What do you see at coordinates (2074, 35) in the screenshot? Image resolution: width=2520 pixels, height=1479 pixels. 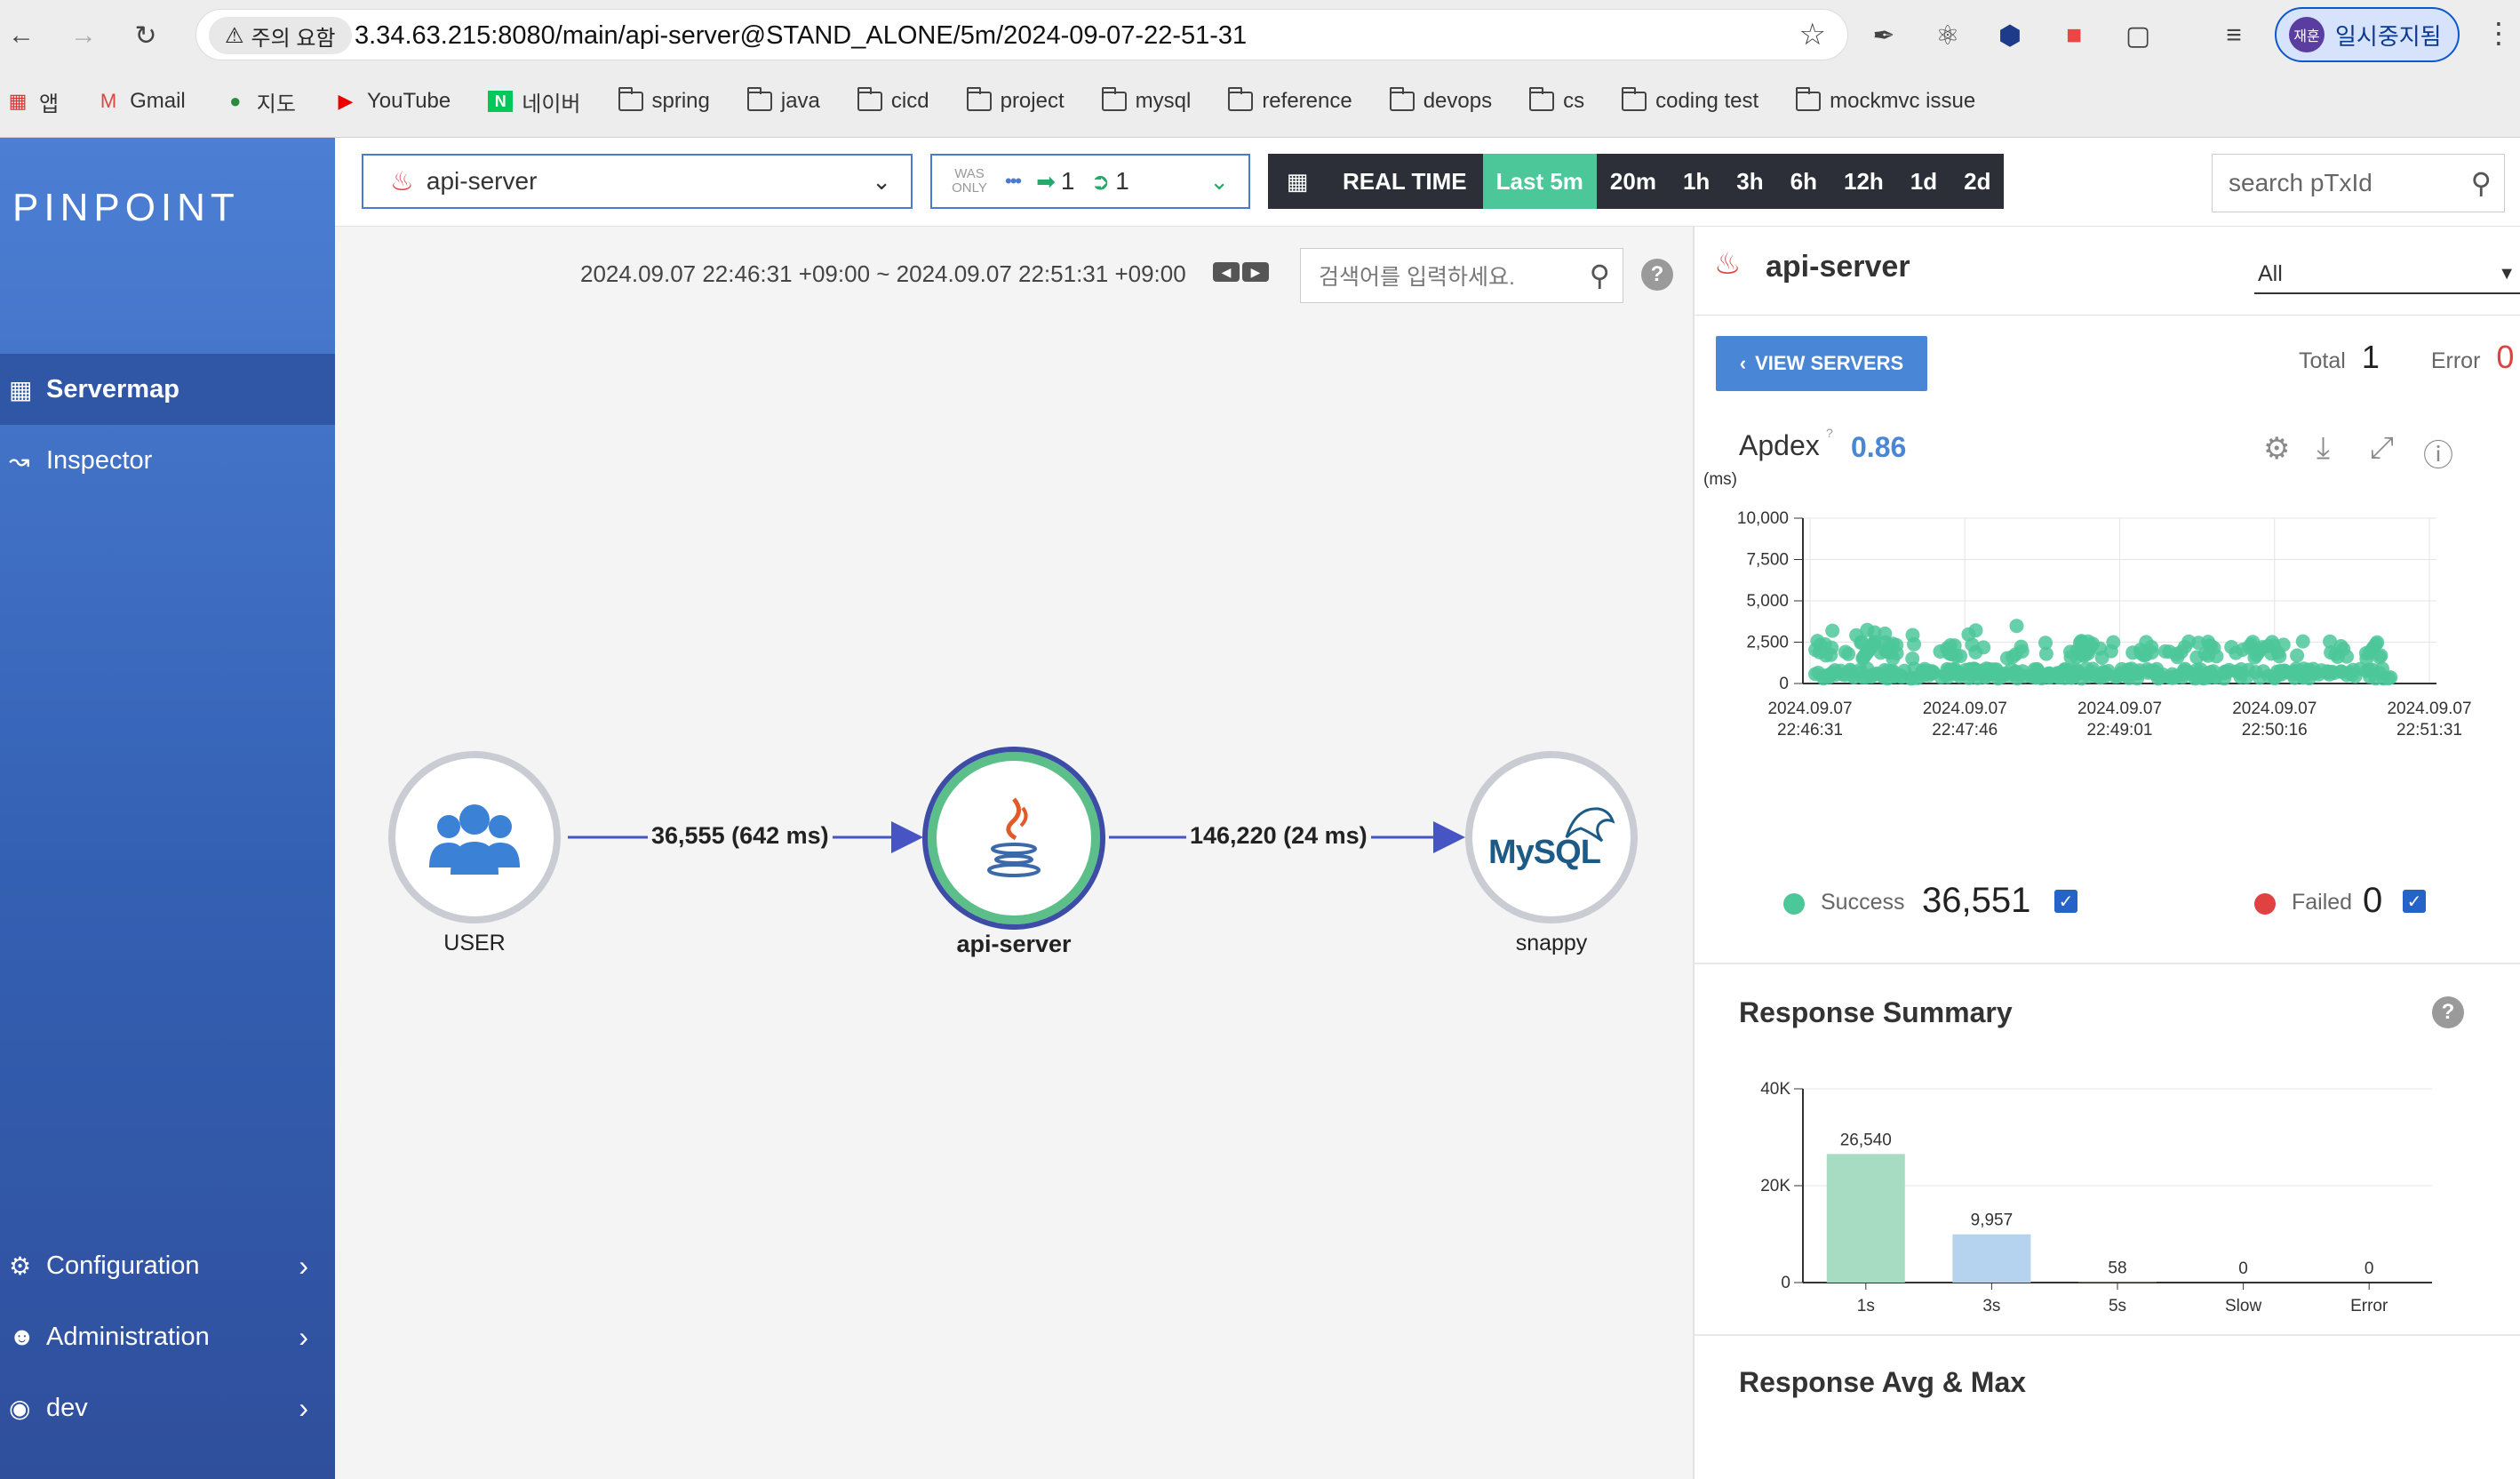 I see `extension-red-icon: ■` at bounding box center [2074, 35].